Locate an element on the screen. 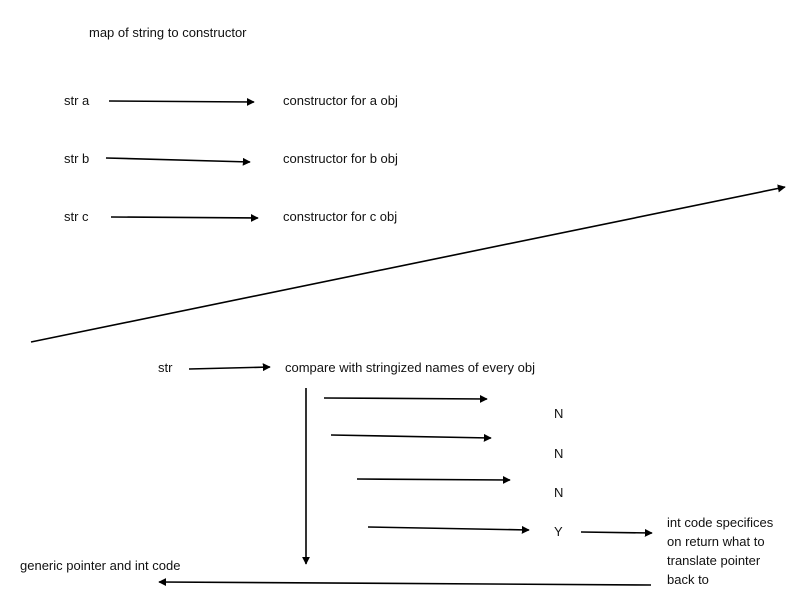 This screenshot has height=600, width=800. result-3: N is located at coordinates (559, 492).